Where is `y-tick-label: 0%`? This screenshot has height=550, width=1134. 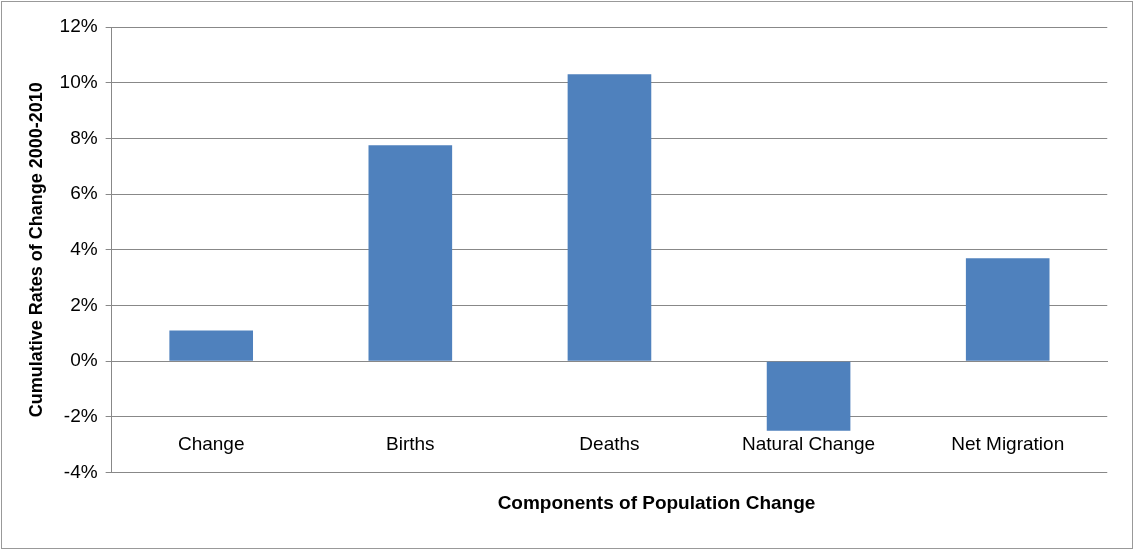 y-tick-label: 0% is located at coordinates (84, 360).